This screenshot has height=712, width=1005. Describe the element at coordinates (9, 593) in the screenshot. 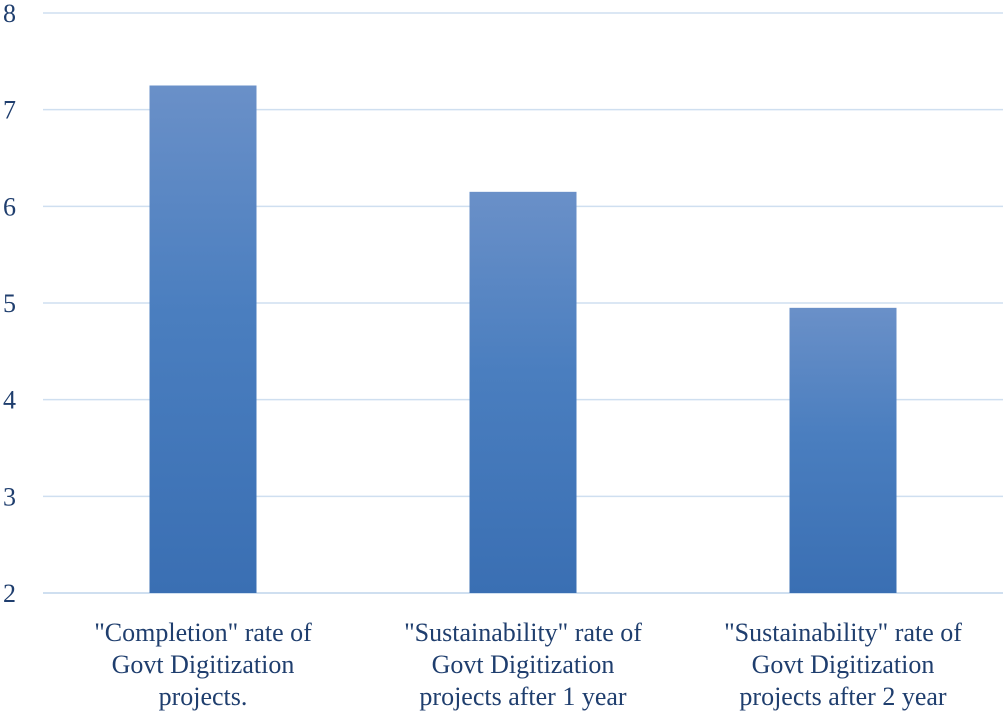

I see `y-tick-label: 2` at that location.